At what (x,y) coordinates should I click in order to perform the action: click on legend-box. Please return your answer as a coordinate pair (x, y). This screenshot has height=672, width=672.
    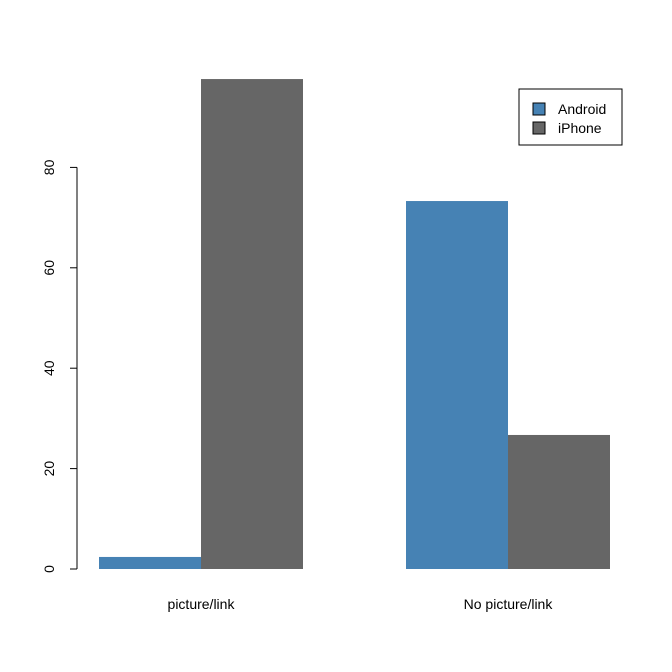
    Looking at the image, I should click on (570, 117).